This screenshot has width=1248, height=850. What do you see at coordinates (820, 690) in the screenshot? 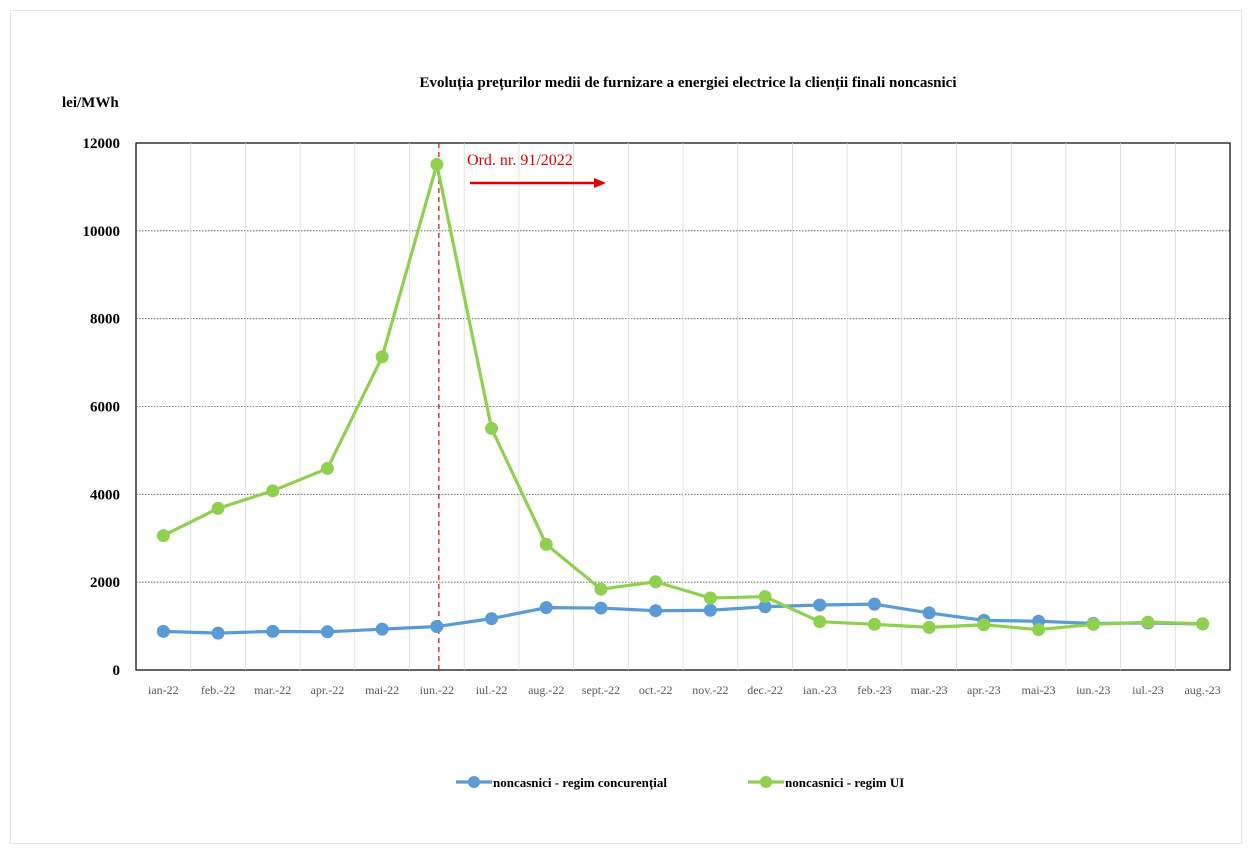
I see `x-tick-label: ian.-23` at bounding box center [820, 690].